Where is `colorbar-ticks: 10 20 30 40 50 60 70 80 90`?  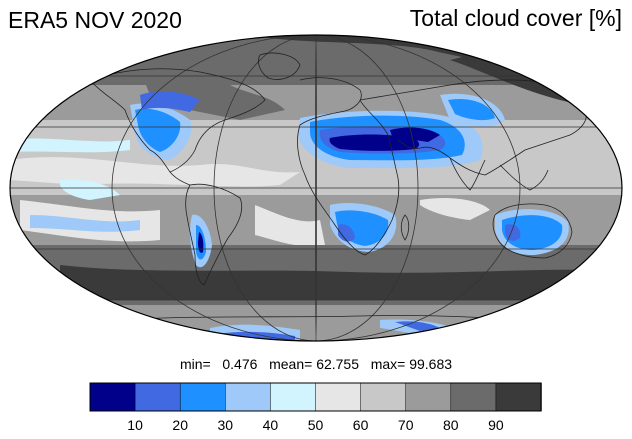 colorbar-ticks: 10 20 30 40 50 60 70 80 90 is located at coordinates (315, 425).